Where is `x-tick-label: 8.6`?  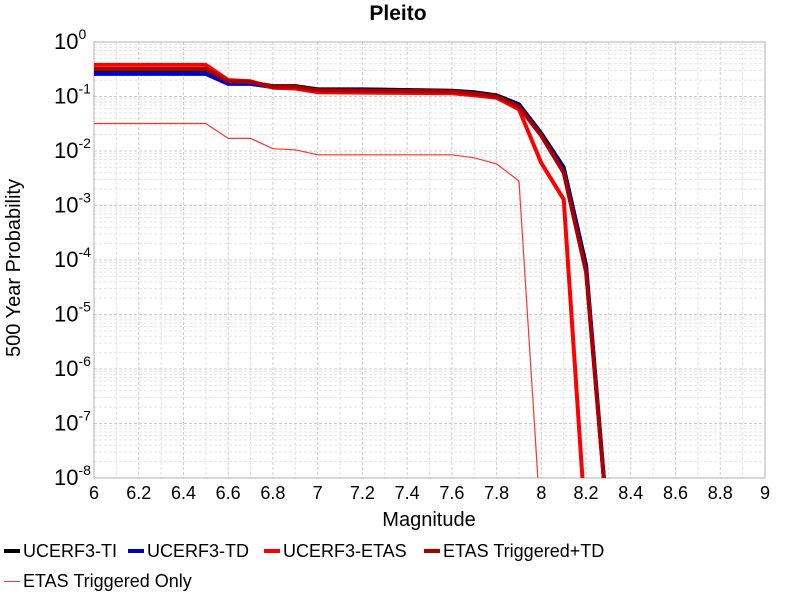
x-tick-label: 8.6 is located at coordinates (675, 493).